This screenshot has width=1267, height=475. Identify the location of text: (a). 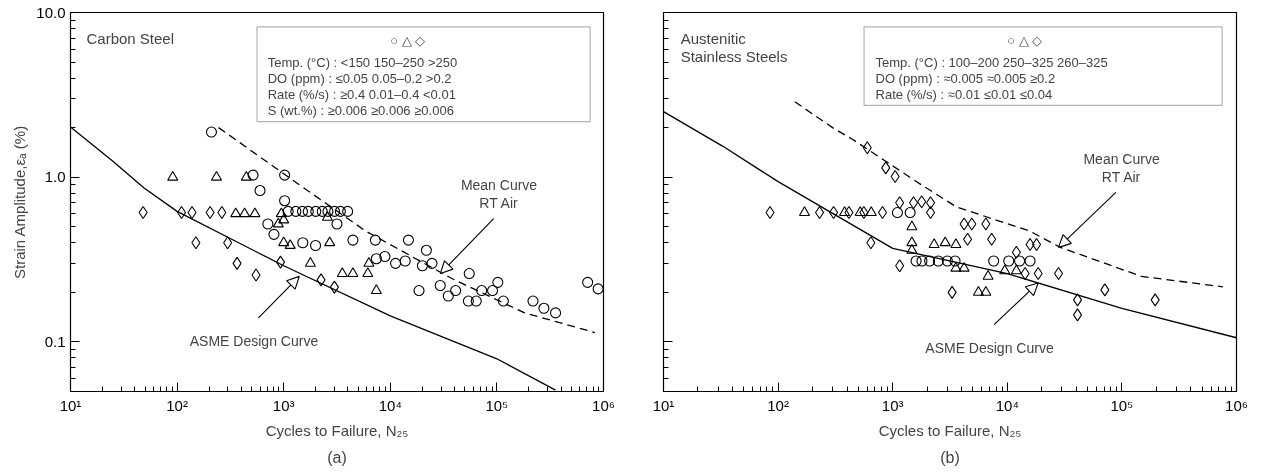
(337, 457).